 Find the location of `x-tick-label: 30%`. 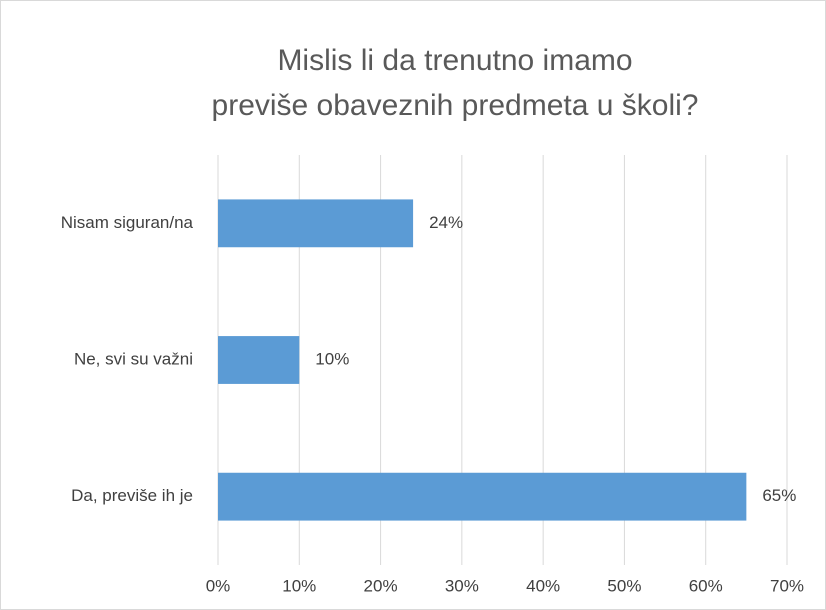

x-tick-label: 30% is located at coordinates (462, 585).